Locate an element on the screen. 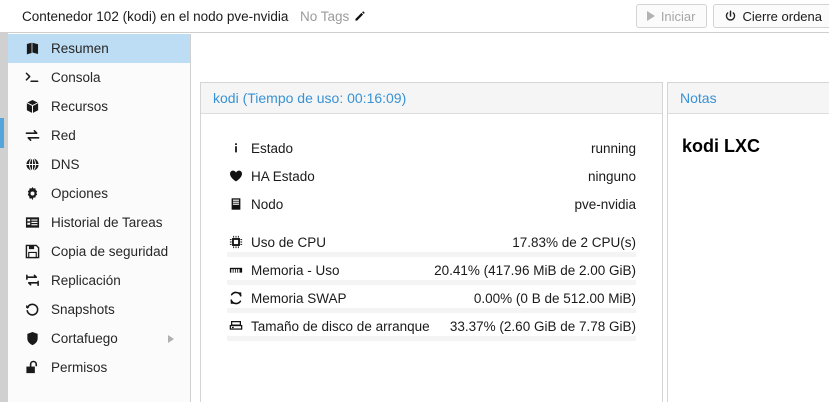  cpu-progress-bar is located at coordinates (431, 254).